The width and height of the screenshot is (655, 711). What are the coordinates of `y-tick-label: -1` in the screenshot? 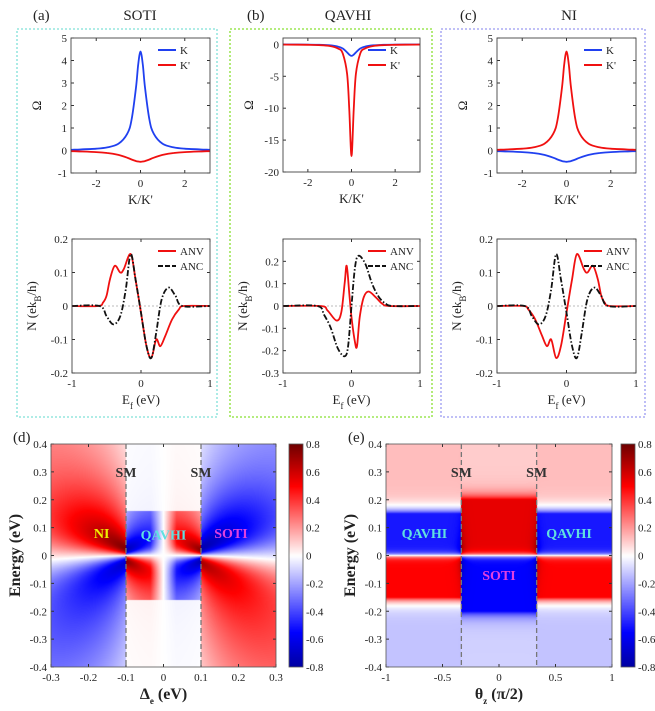 It's located at (62, 174).